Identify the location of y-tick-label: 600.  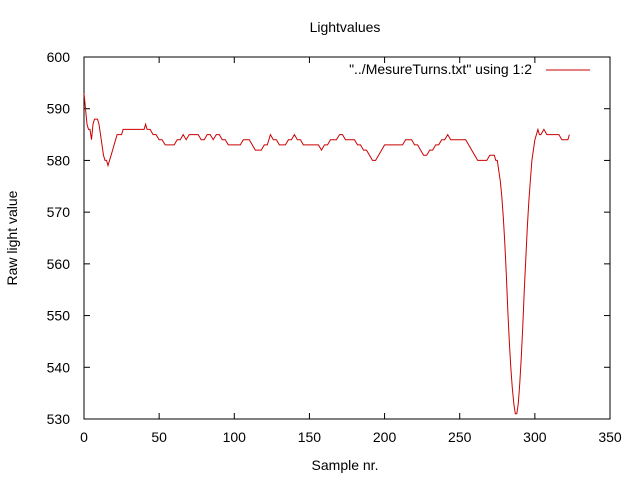
(59, 57).